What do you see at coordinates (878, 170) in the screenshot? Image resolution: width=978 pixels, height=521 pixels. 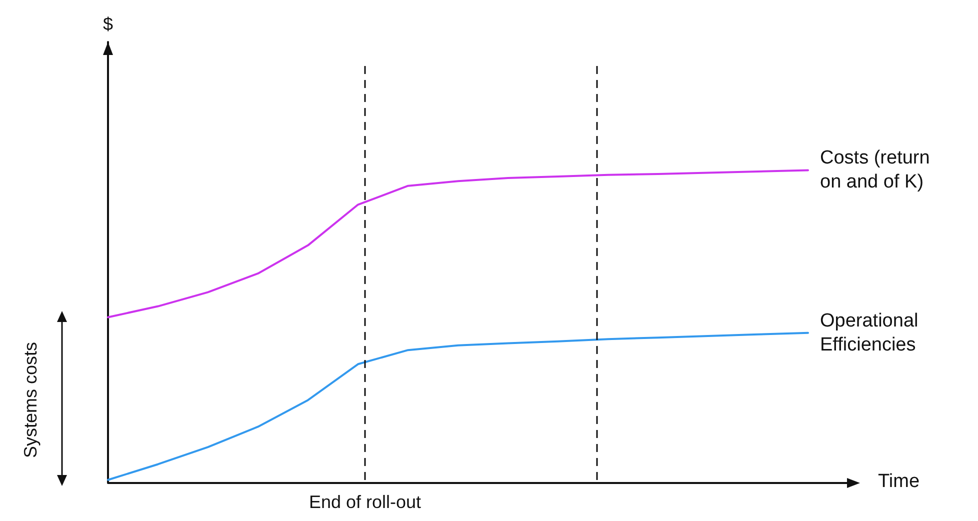 I see `series-label: Costs (return on and of K)` at bounding box center [878, 170].